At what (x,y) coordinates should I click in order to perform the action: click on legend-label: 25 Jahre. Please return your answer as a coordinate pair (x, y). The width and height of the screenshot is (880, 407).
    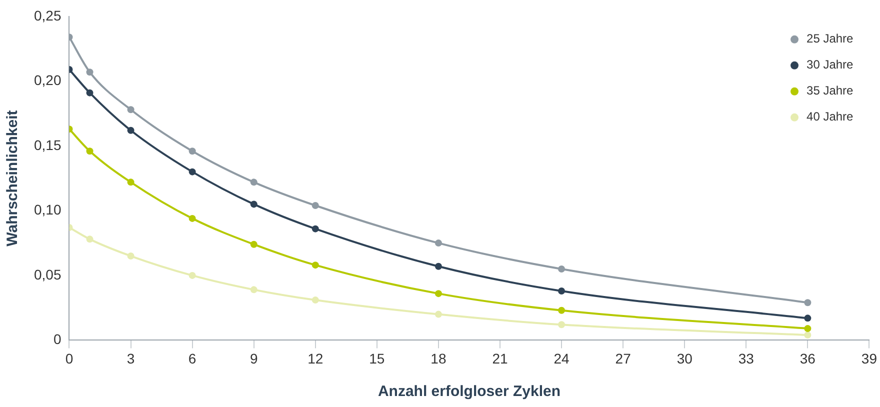
    Looking at the image, I should click on (830, 39).